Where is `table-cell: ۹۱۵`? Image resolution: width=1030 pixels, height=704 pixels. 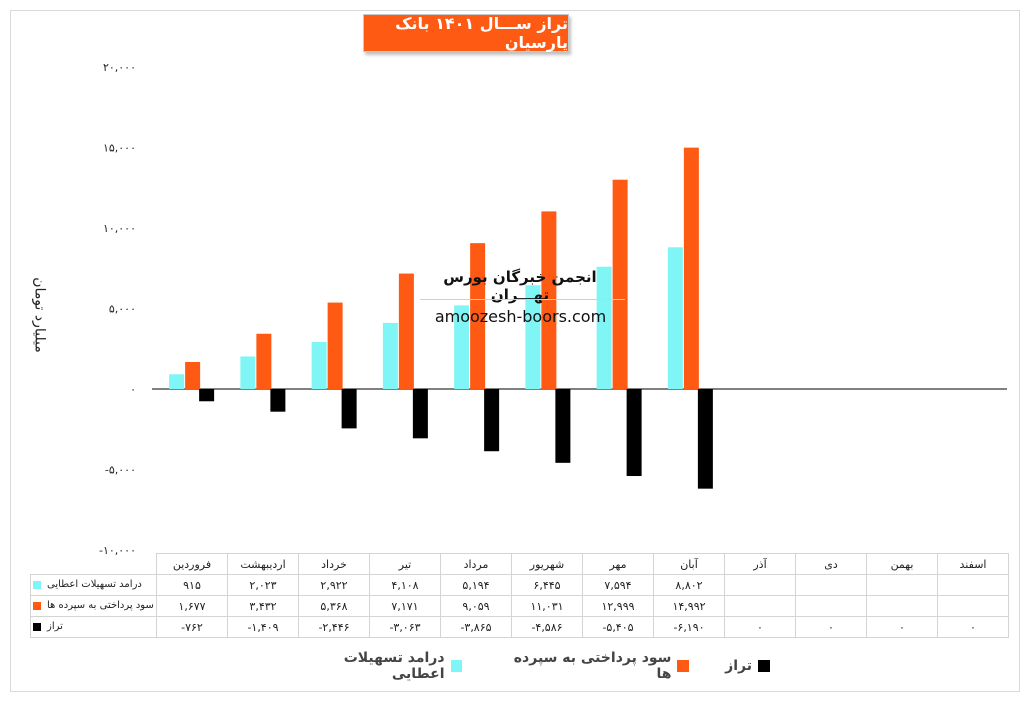 table-cell: ۹۱۵ is located at coordinates (192, 585).